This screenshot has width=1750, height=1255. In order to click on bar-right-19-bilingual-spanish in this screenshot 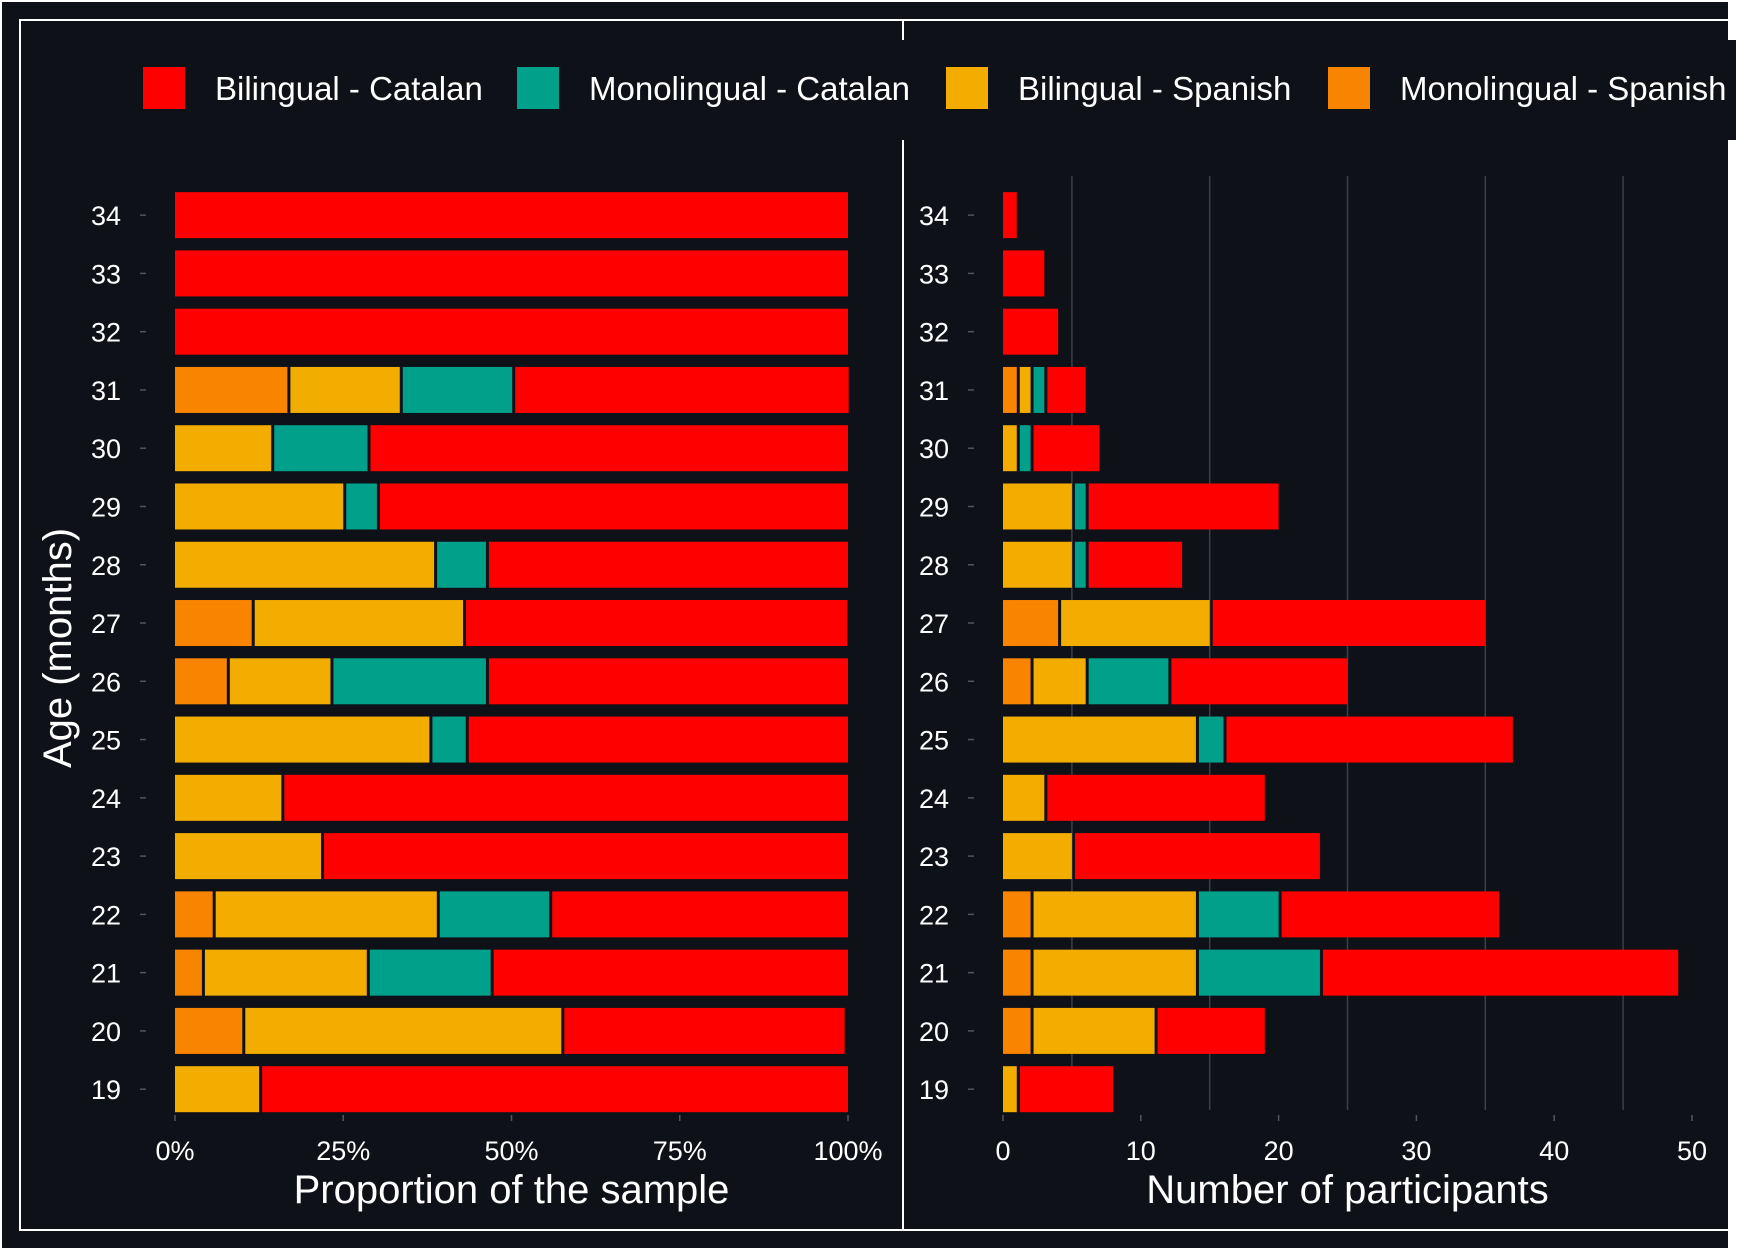, I will do `click(1010, 1089)`.